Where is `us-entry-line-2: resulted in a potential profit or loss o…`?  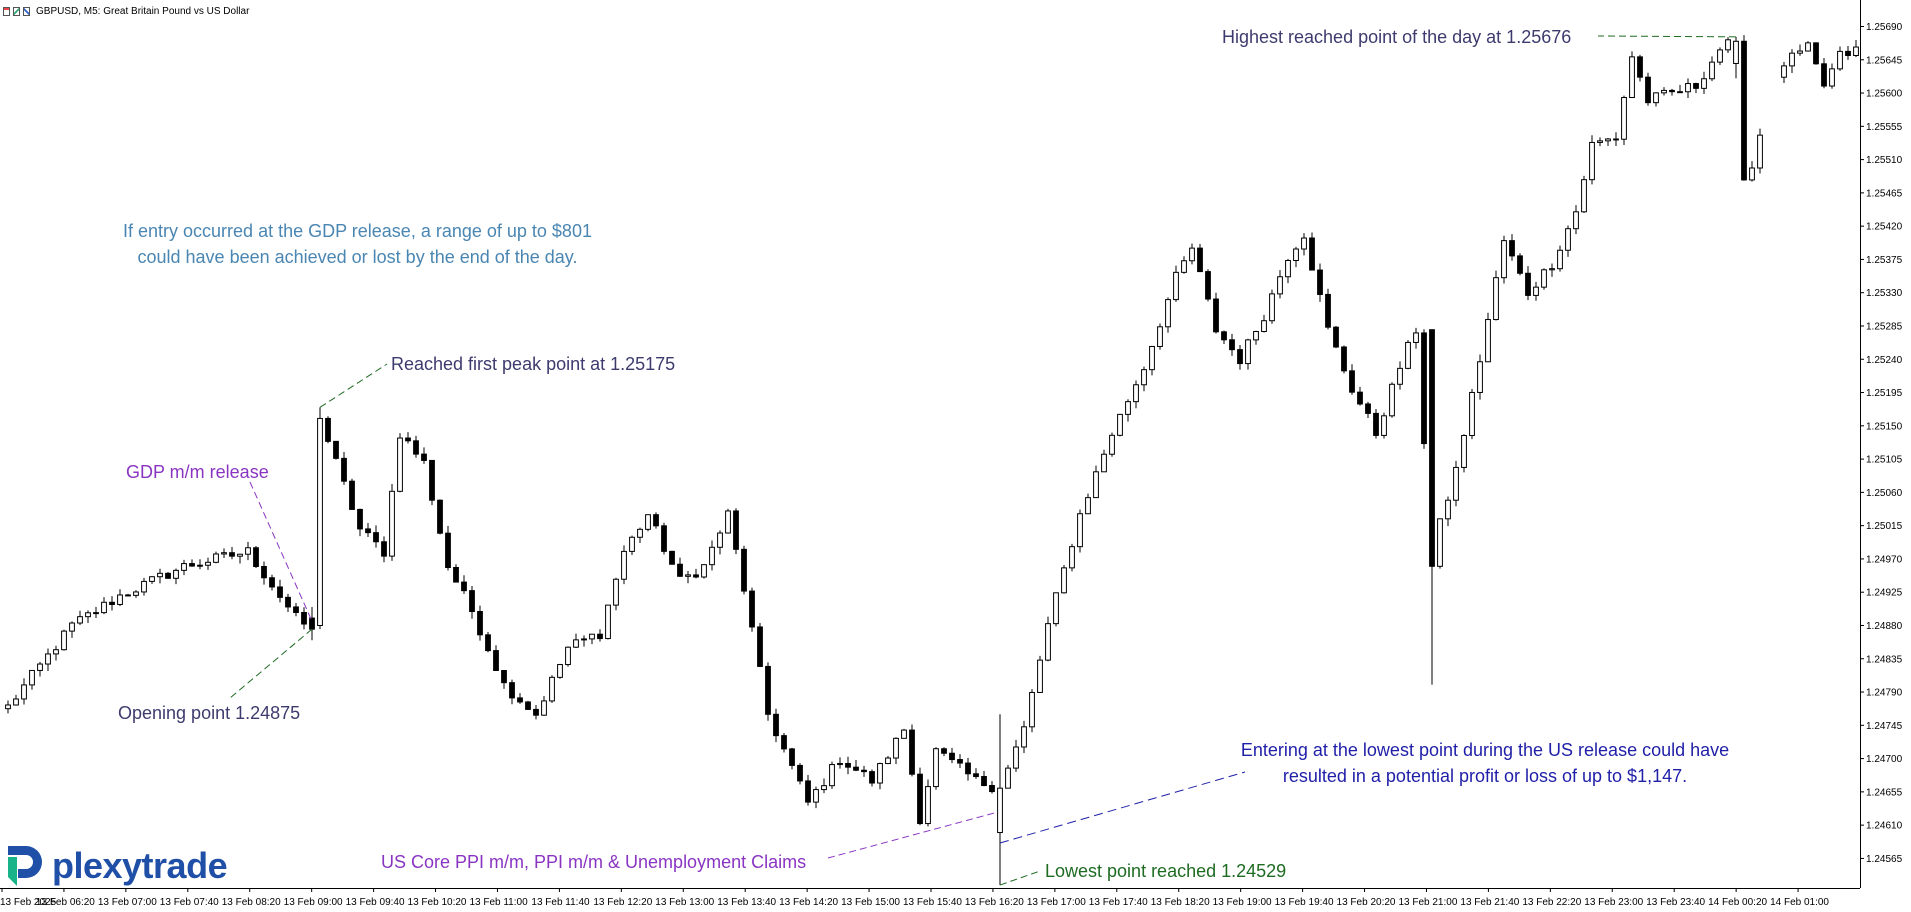
us-entry-line-2: resulted in a potential profit or loss o… is located at coordinates (1485, 776).